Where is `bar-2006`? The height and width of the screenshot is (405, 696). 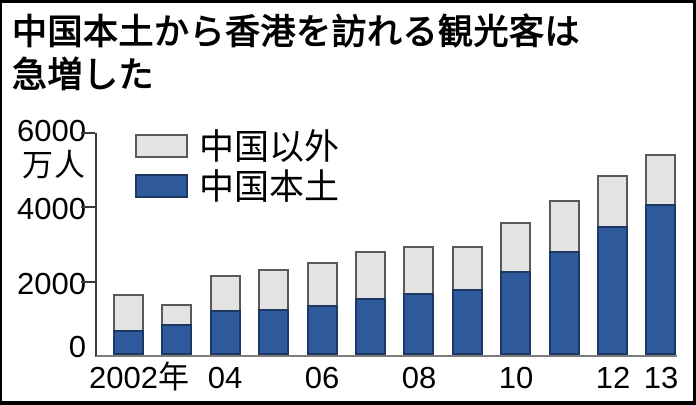 bar-2006 is located at coordinates (322, 308).